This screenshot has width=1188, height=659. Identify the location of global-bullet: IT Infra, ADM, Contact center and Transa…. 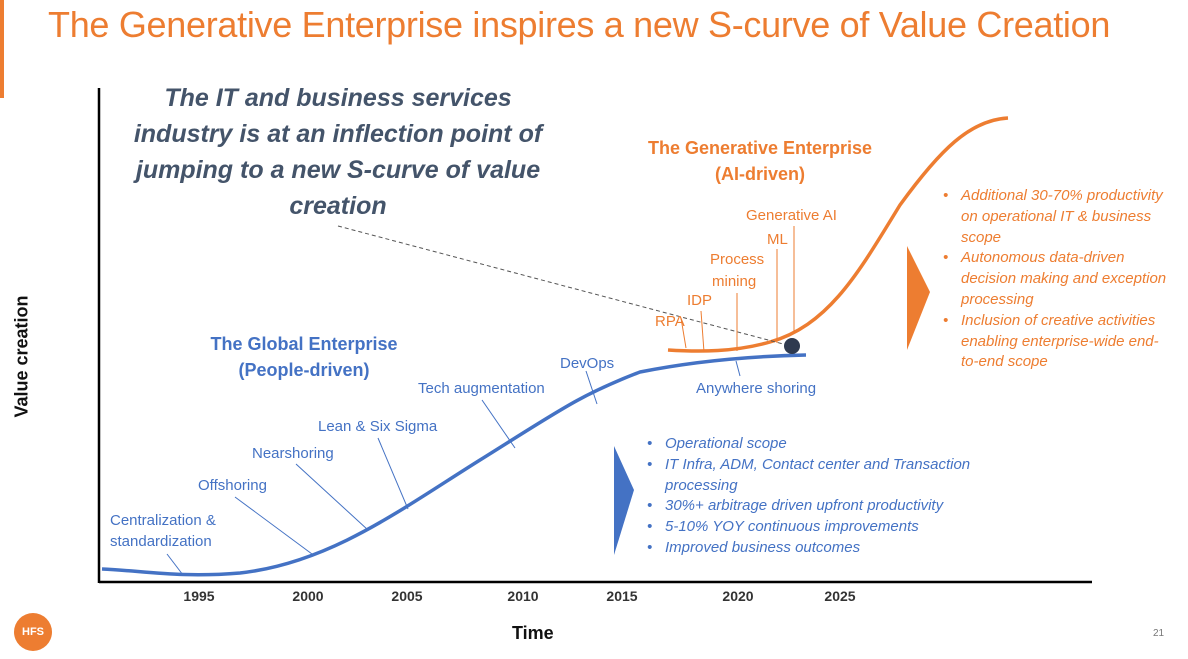
(827, 476).